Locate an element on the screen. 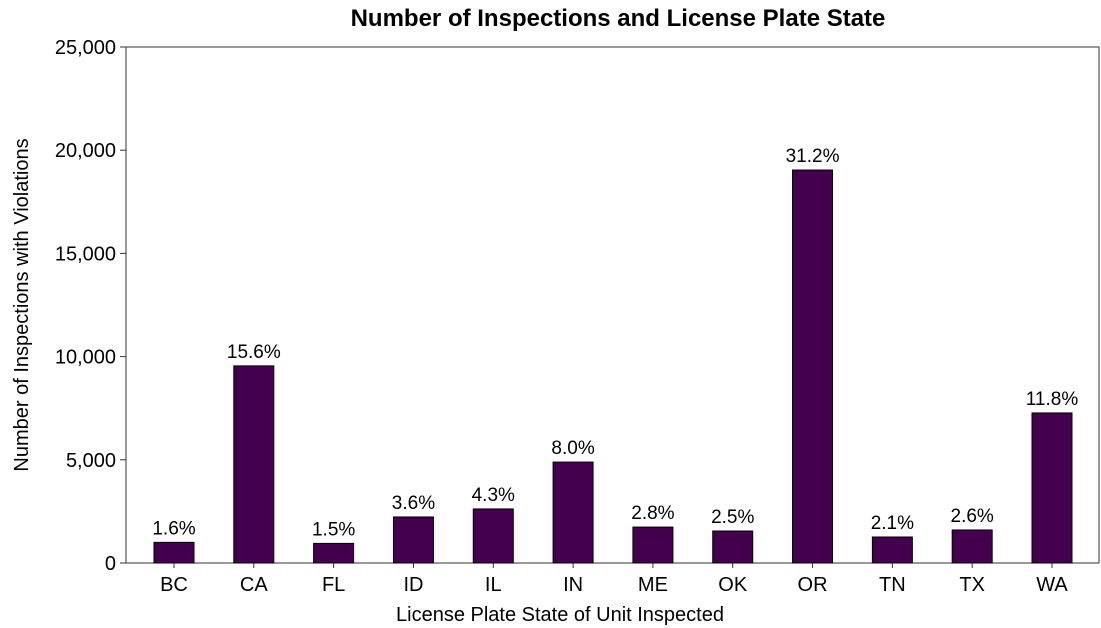 The height and width of the screenshot is (628, 1101). x-axis-label: License Plate State of Unit Inspected is located at coordinates (560, 615).